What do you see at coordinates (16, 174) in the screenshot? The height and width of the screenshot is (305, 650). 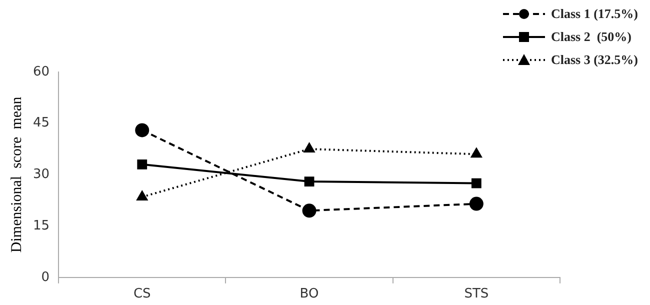 I see `y-axis-title: Dimensional score mean` at bounding box center [16, 174].